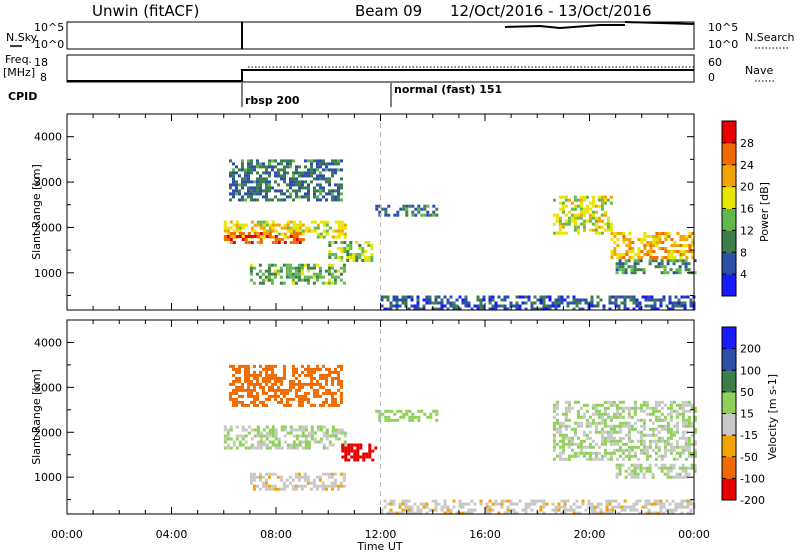 This screenshot has width=800, height=554. I want to click on nsearch-tick-top: 10^5, so click(723, 27).